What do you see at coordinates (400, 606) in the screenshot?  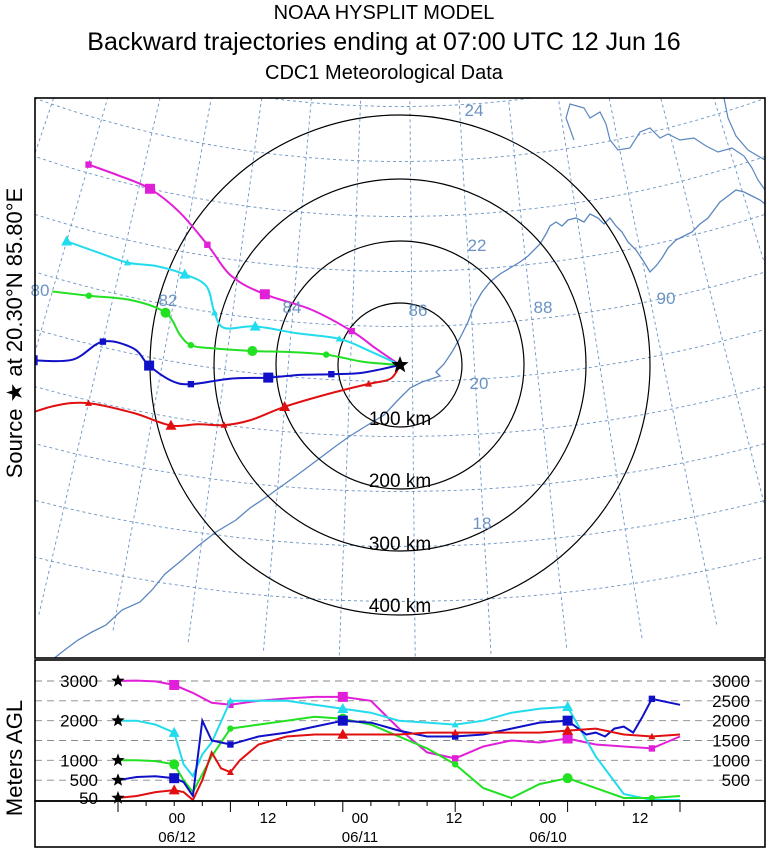 I see `range-ring-label: 400 km` at bounding box center [400, 606].